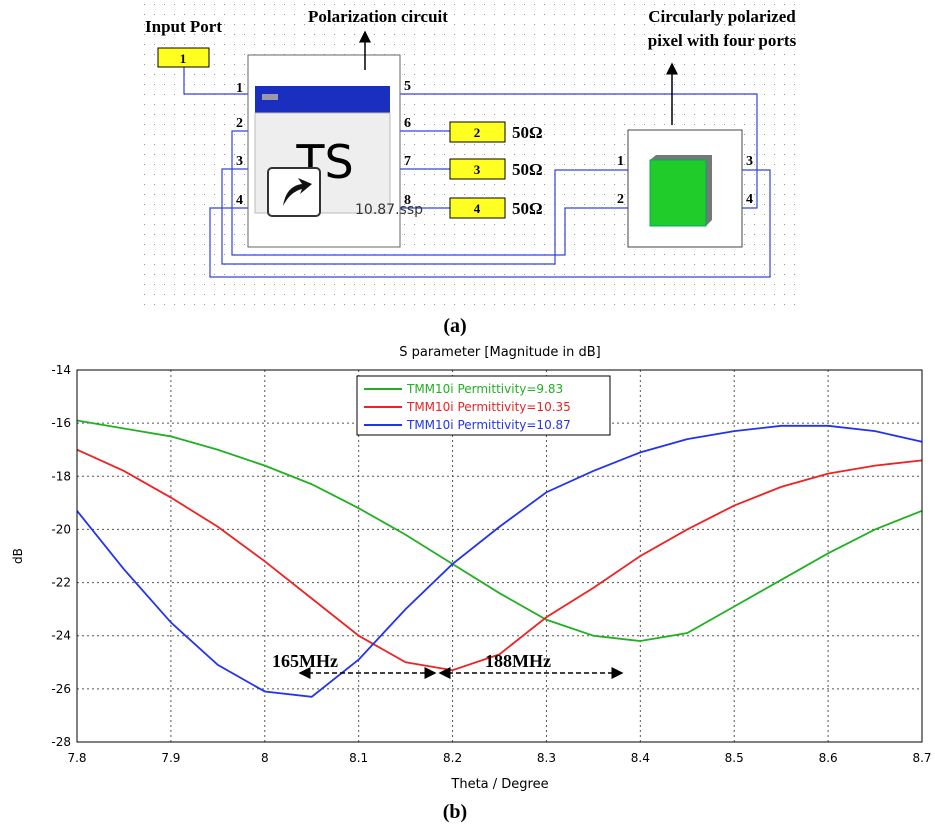 The width and height of the screenshot is (935, 830). I want to click on y-tick-label: -18, so click(61, 476).